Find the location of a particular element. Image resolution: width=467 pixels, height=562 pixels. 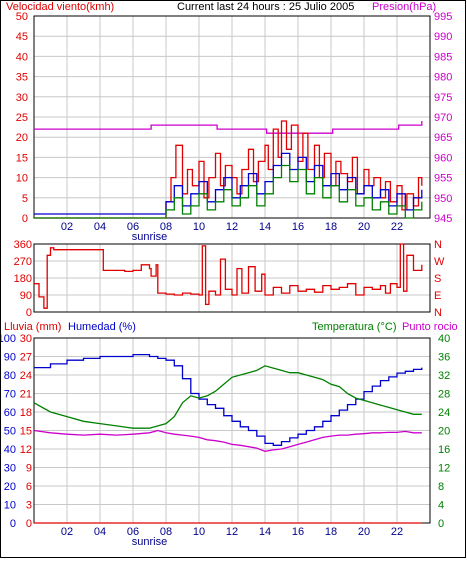

wind-y-tick-label: 20 is located at coordinates (22, 138).